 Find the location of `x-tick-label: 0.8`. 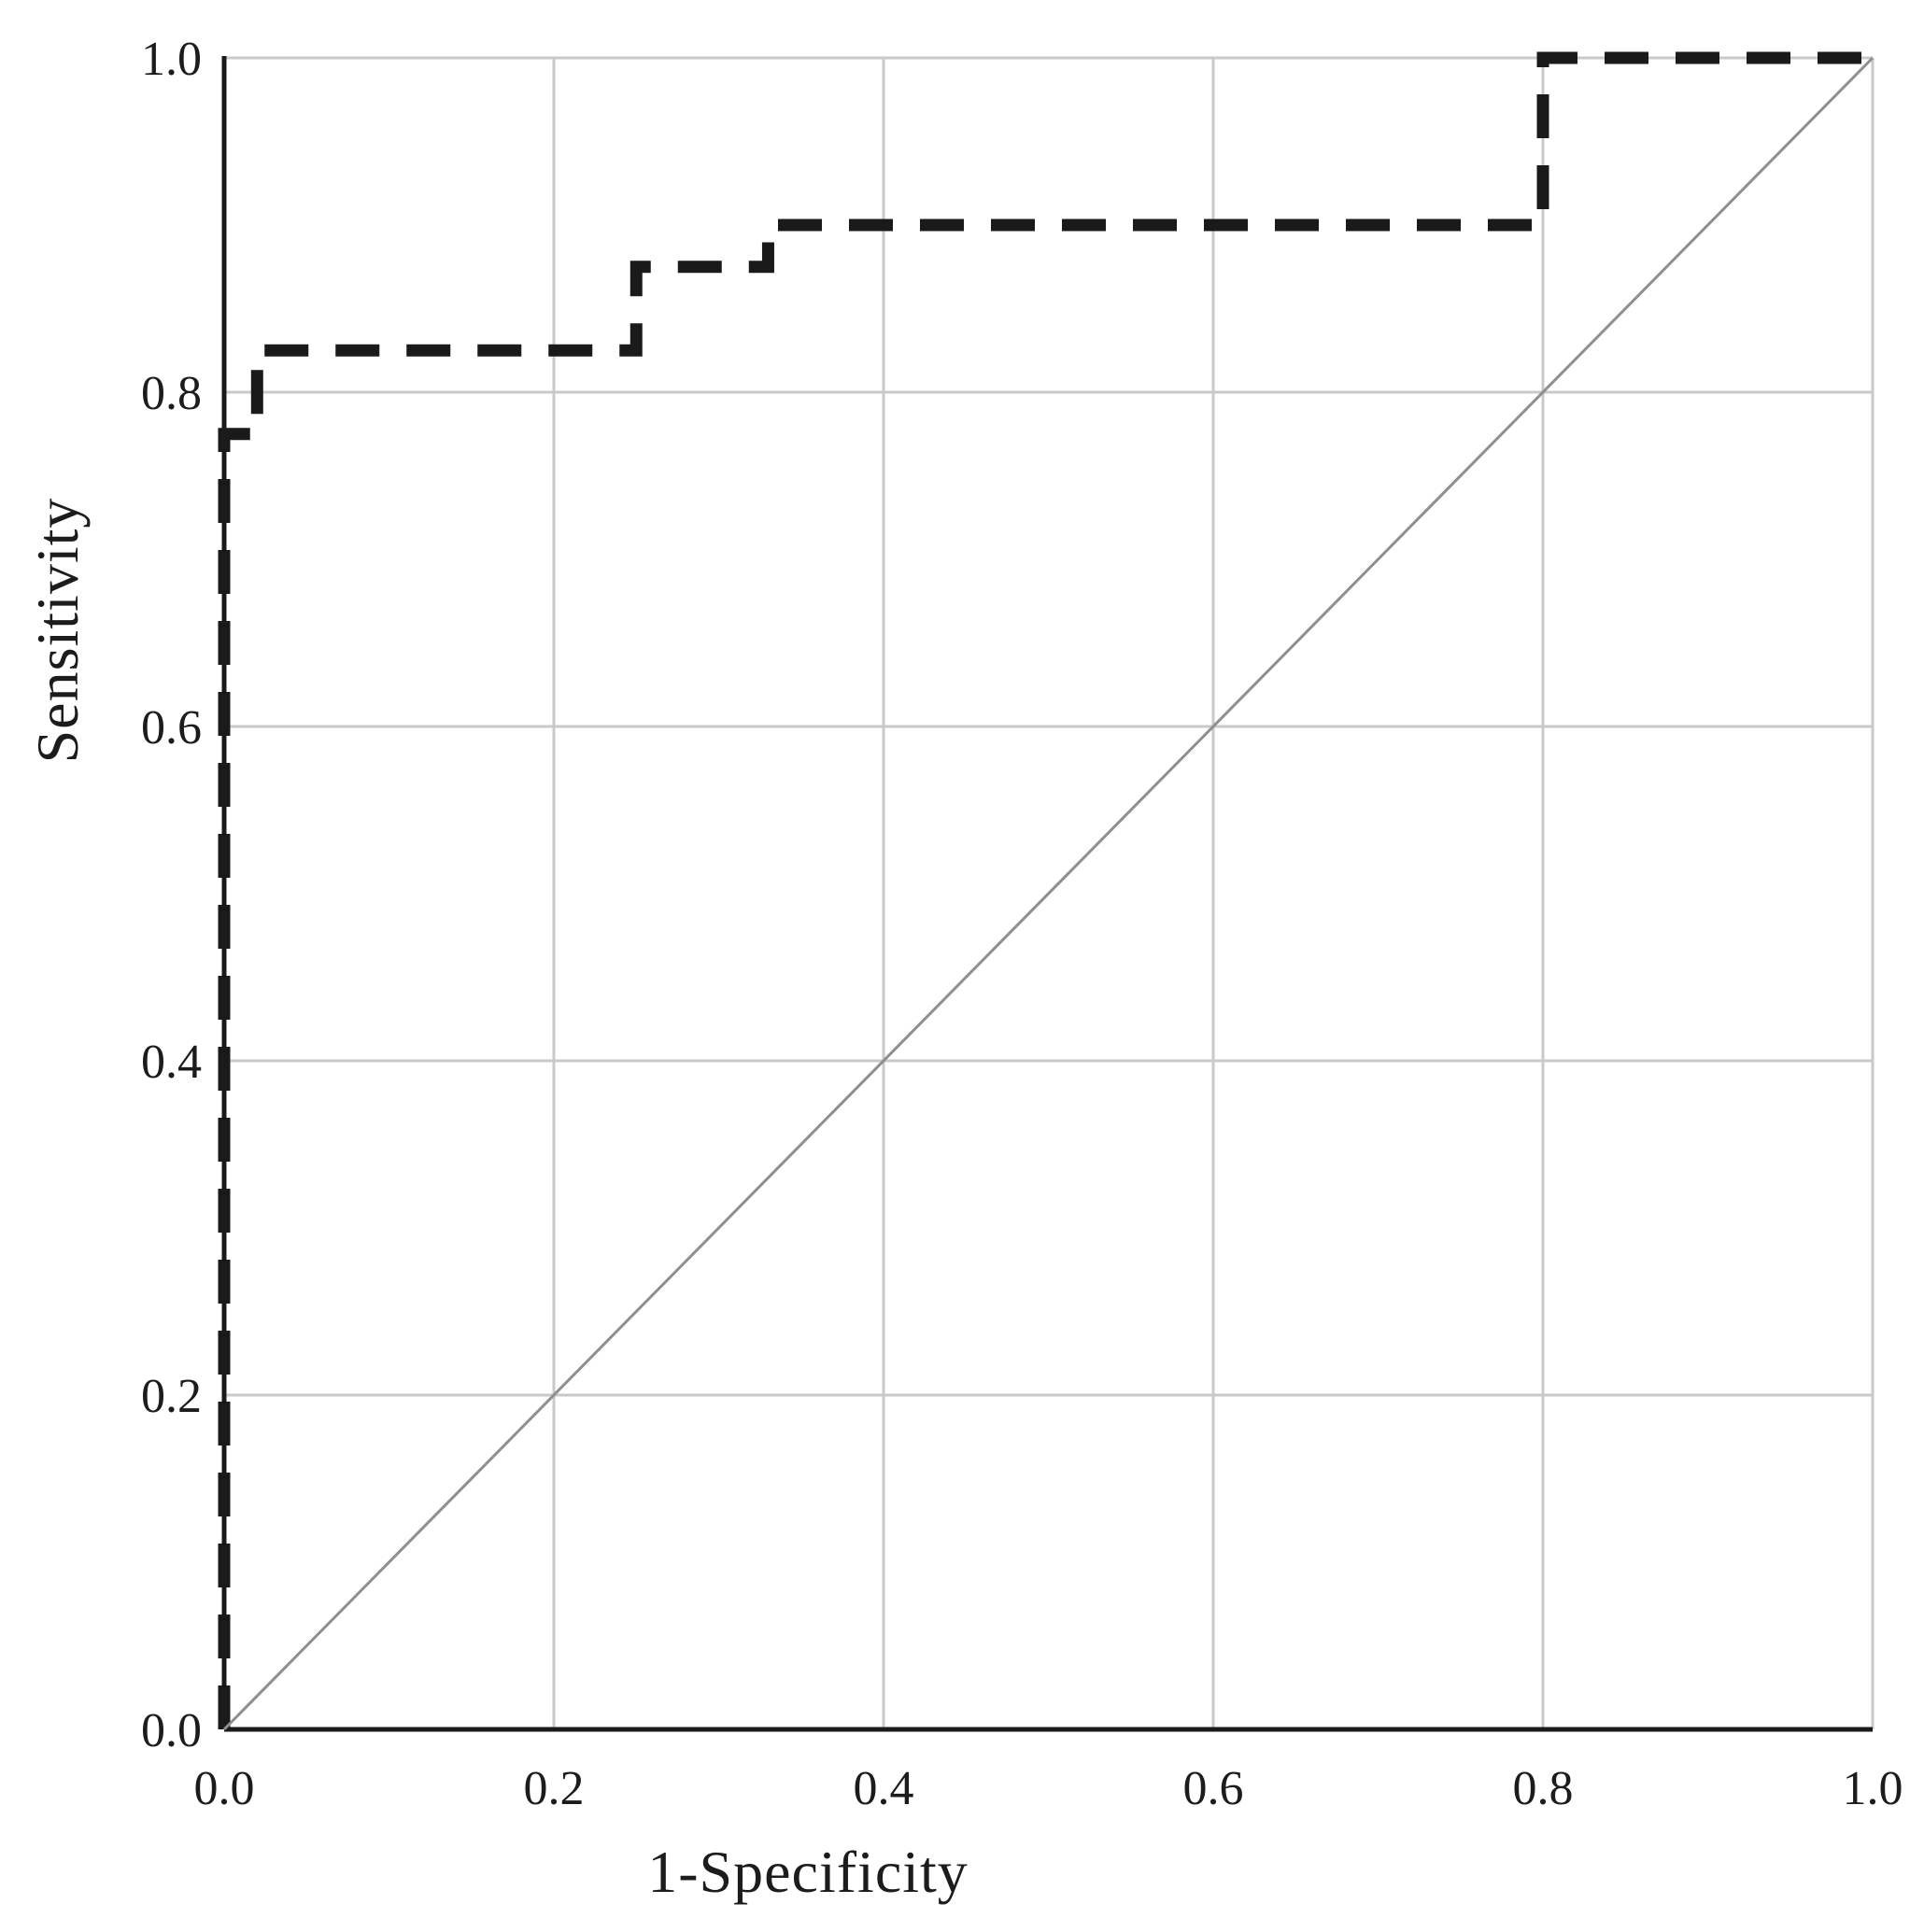

x-tick-label: 0.8 is located at coordinates (1543, 1788).